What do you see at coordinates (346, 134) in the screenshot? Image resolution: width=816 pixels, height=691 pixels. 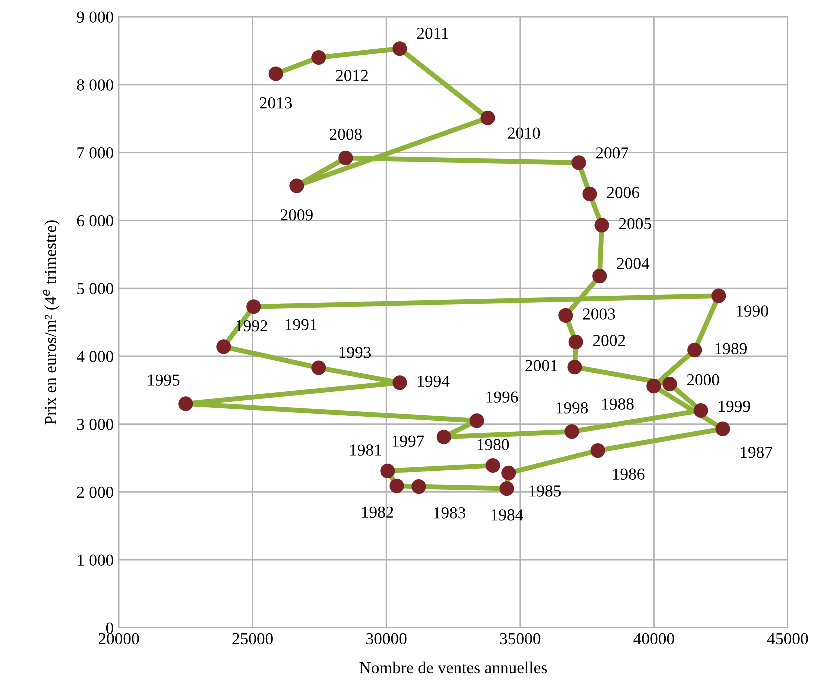 I see `annotation: 2008` at bounding box center [346, 134].